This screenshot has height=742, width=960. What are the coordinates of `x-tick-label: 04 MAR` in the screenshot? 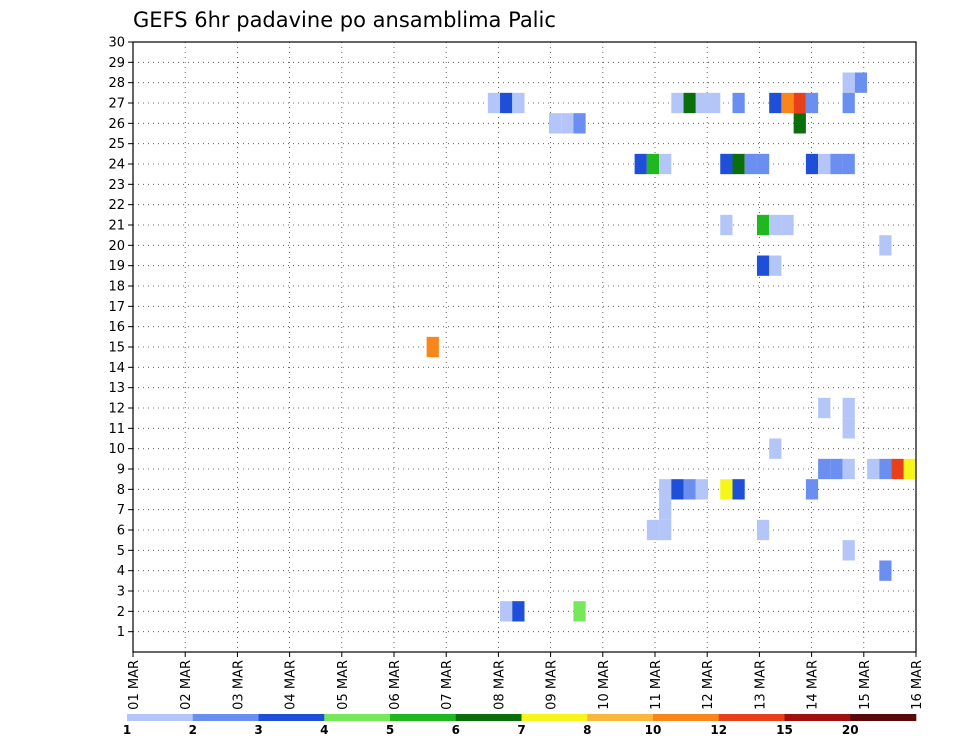 It's located at (291, 685).